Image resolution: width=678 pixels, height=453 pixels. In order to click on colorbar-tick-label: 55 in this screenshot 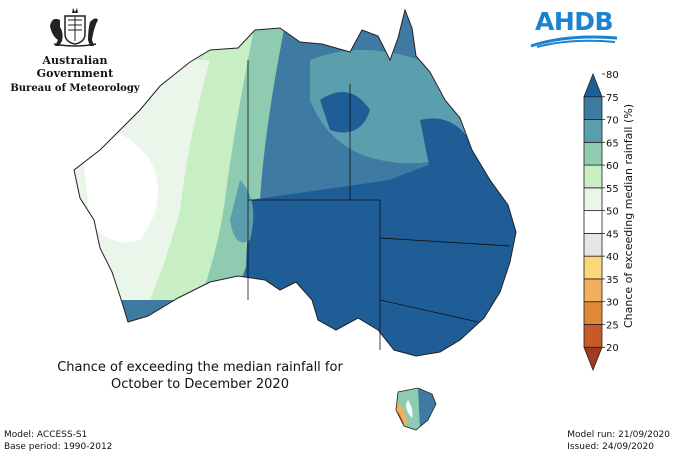, I will do `click(612, 189)`.